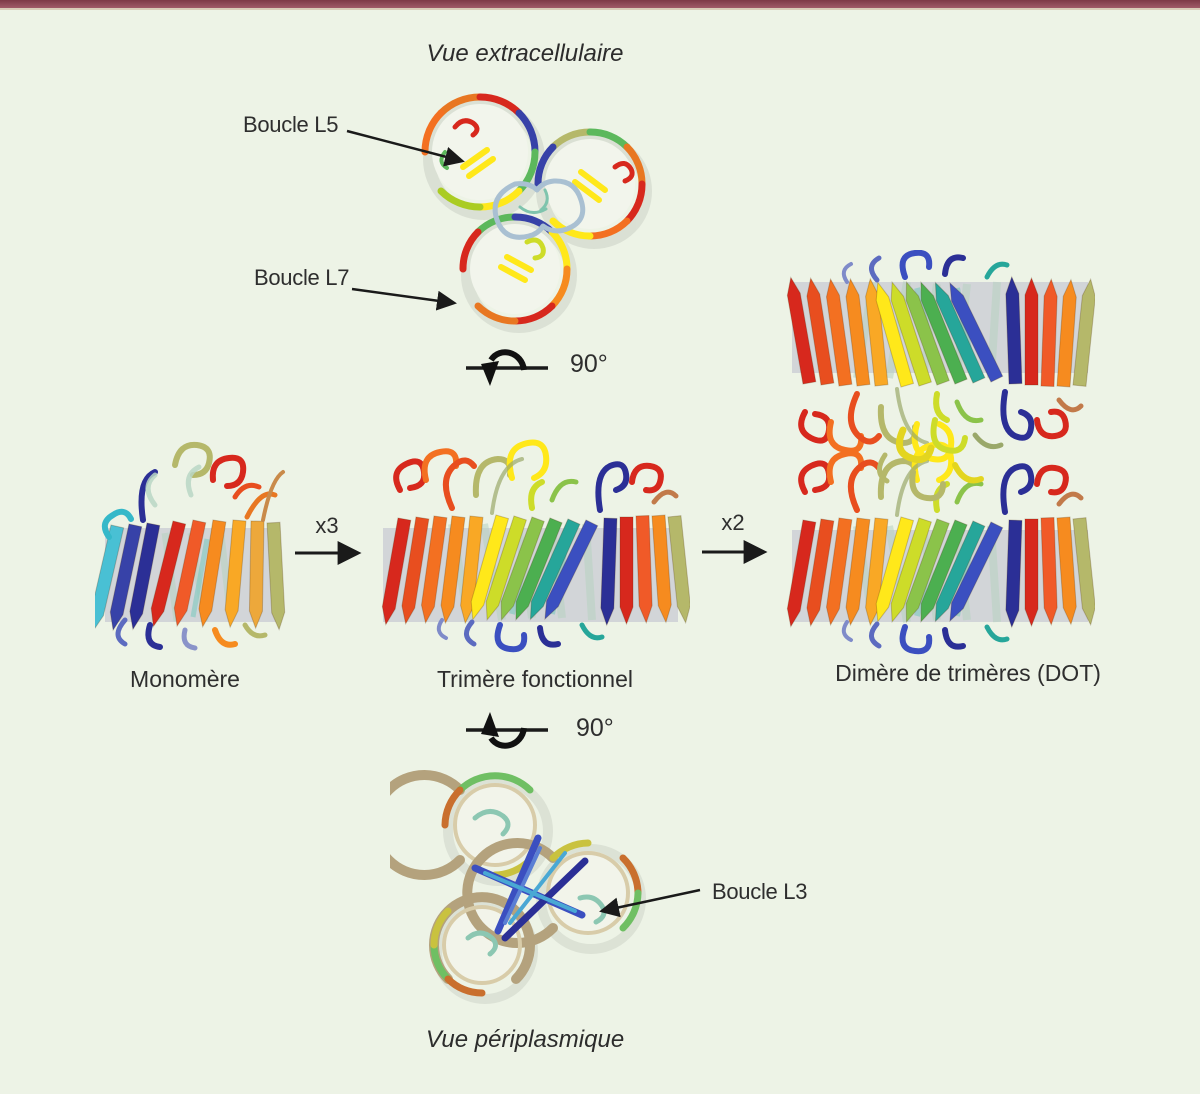  Describe the element at coordinates (733, 522) in the screenshot. I see `multiplier-x2: x2` at that location.